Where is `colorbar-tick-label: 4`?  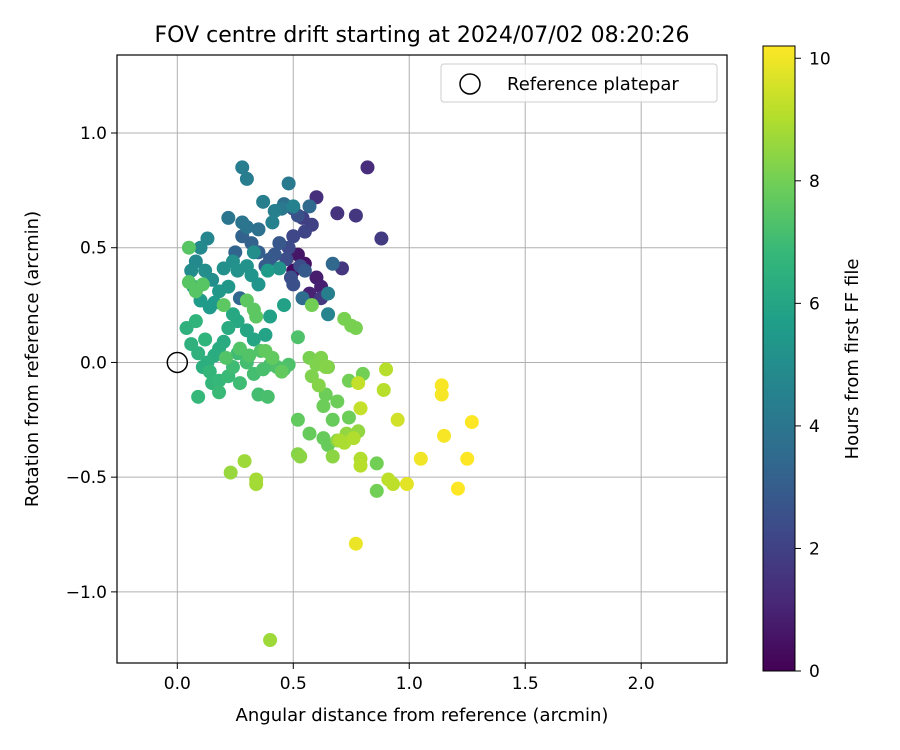 colorbar-tick-label: 4 is located at coordinates (814, 427).